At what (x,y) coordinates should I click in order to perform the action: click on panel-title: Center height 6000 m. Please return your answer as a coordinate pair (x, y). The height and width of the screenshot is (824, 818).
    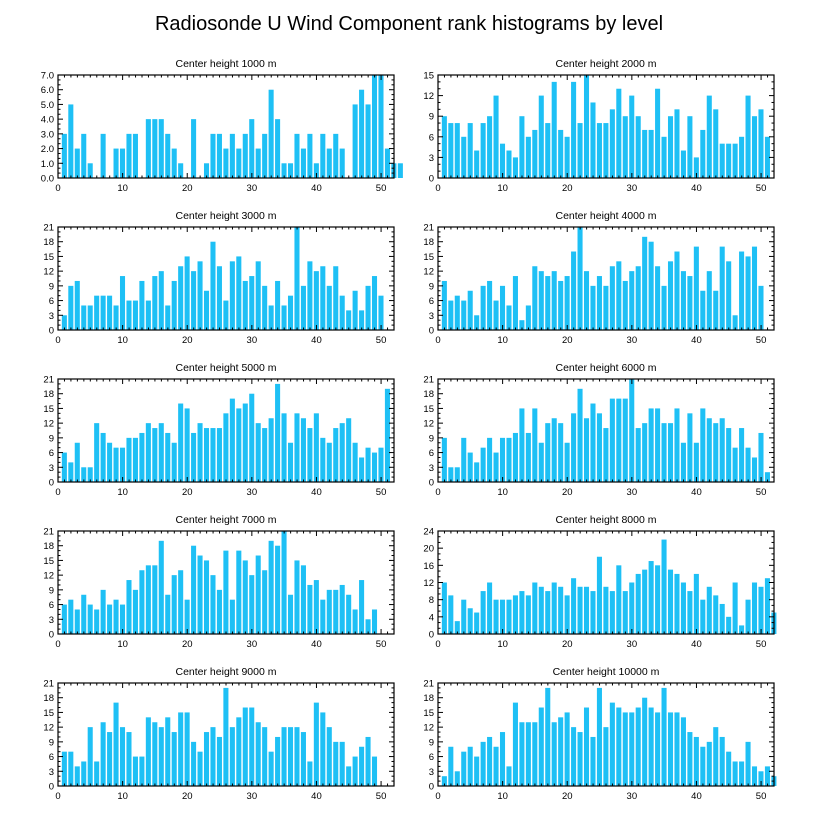
    Looking at the image, I should click on (606, 368).